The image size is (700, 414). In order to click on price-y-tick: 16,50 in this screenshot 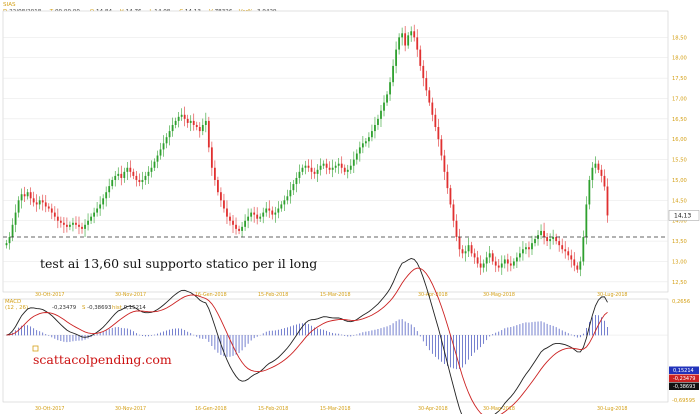, I will do `click(679, 120)`.